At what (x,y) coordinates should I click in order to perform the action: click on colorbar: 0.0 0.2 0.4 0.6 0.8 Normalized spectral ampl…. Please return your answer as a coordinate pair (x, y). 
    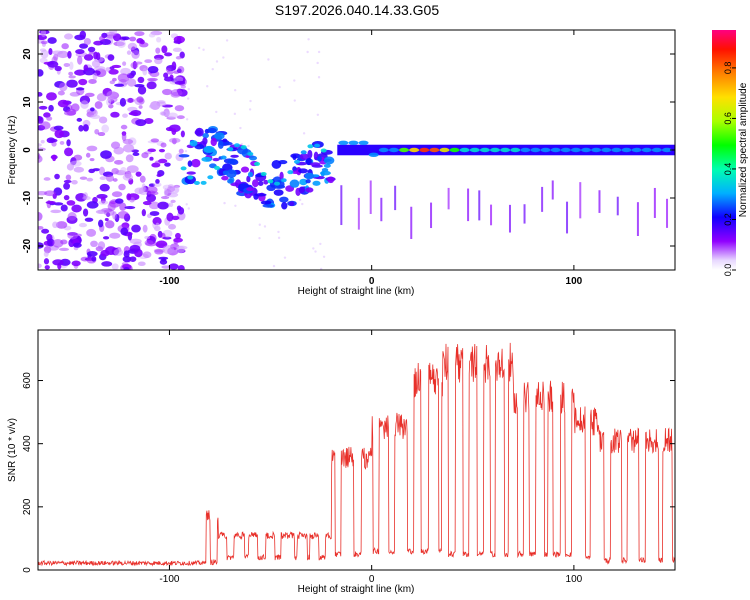
    Looking at the image, I should click on (730, 153).